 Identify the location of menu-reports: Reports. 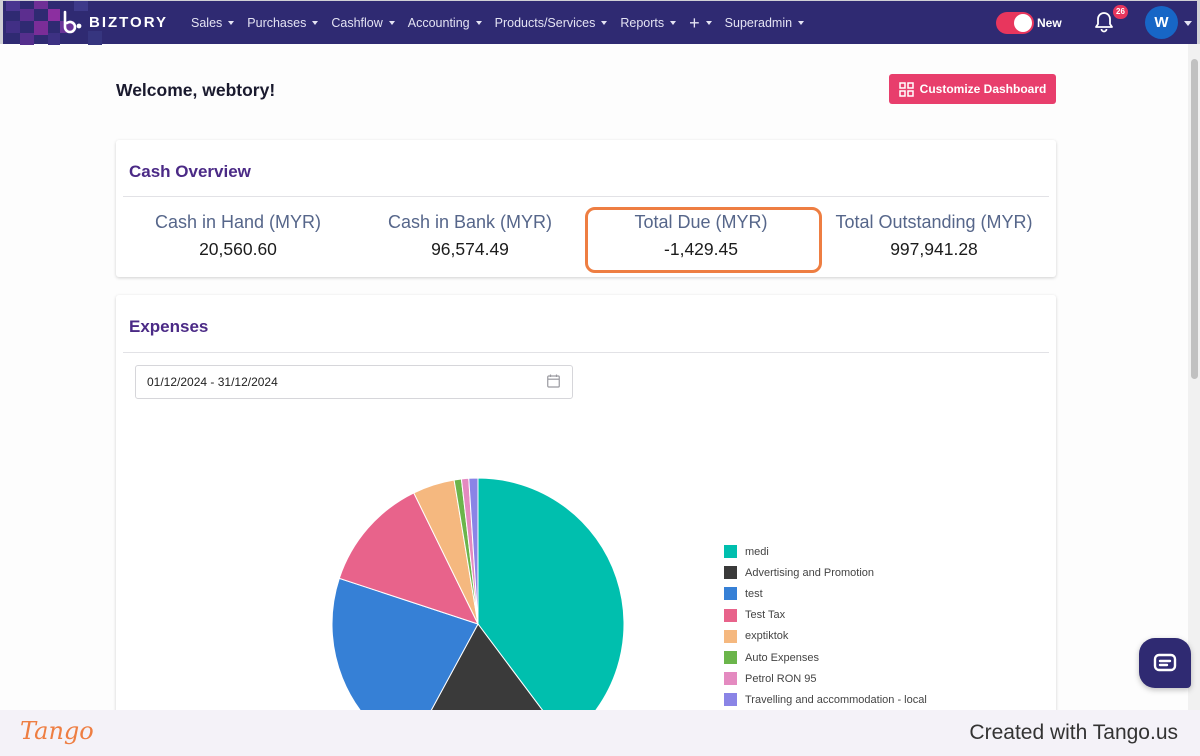
(648, 23).